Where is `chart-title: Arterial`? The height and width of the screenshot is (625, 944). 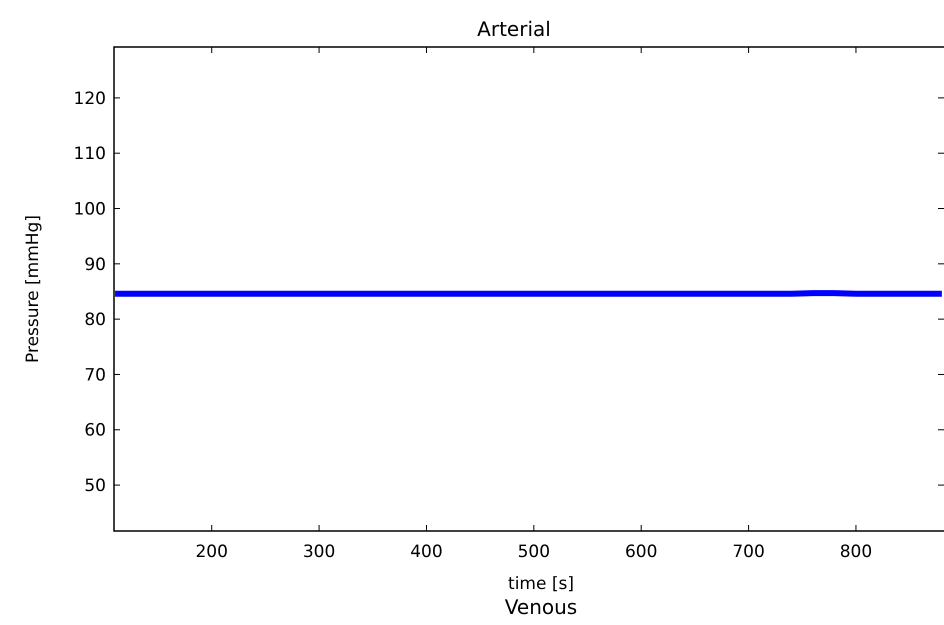 chart-title: Arterial is located at coordinates (514, 29).